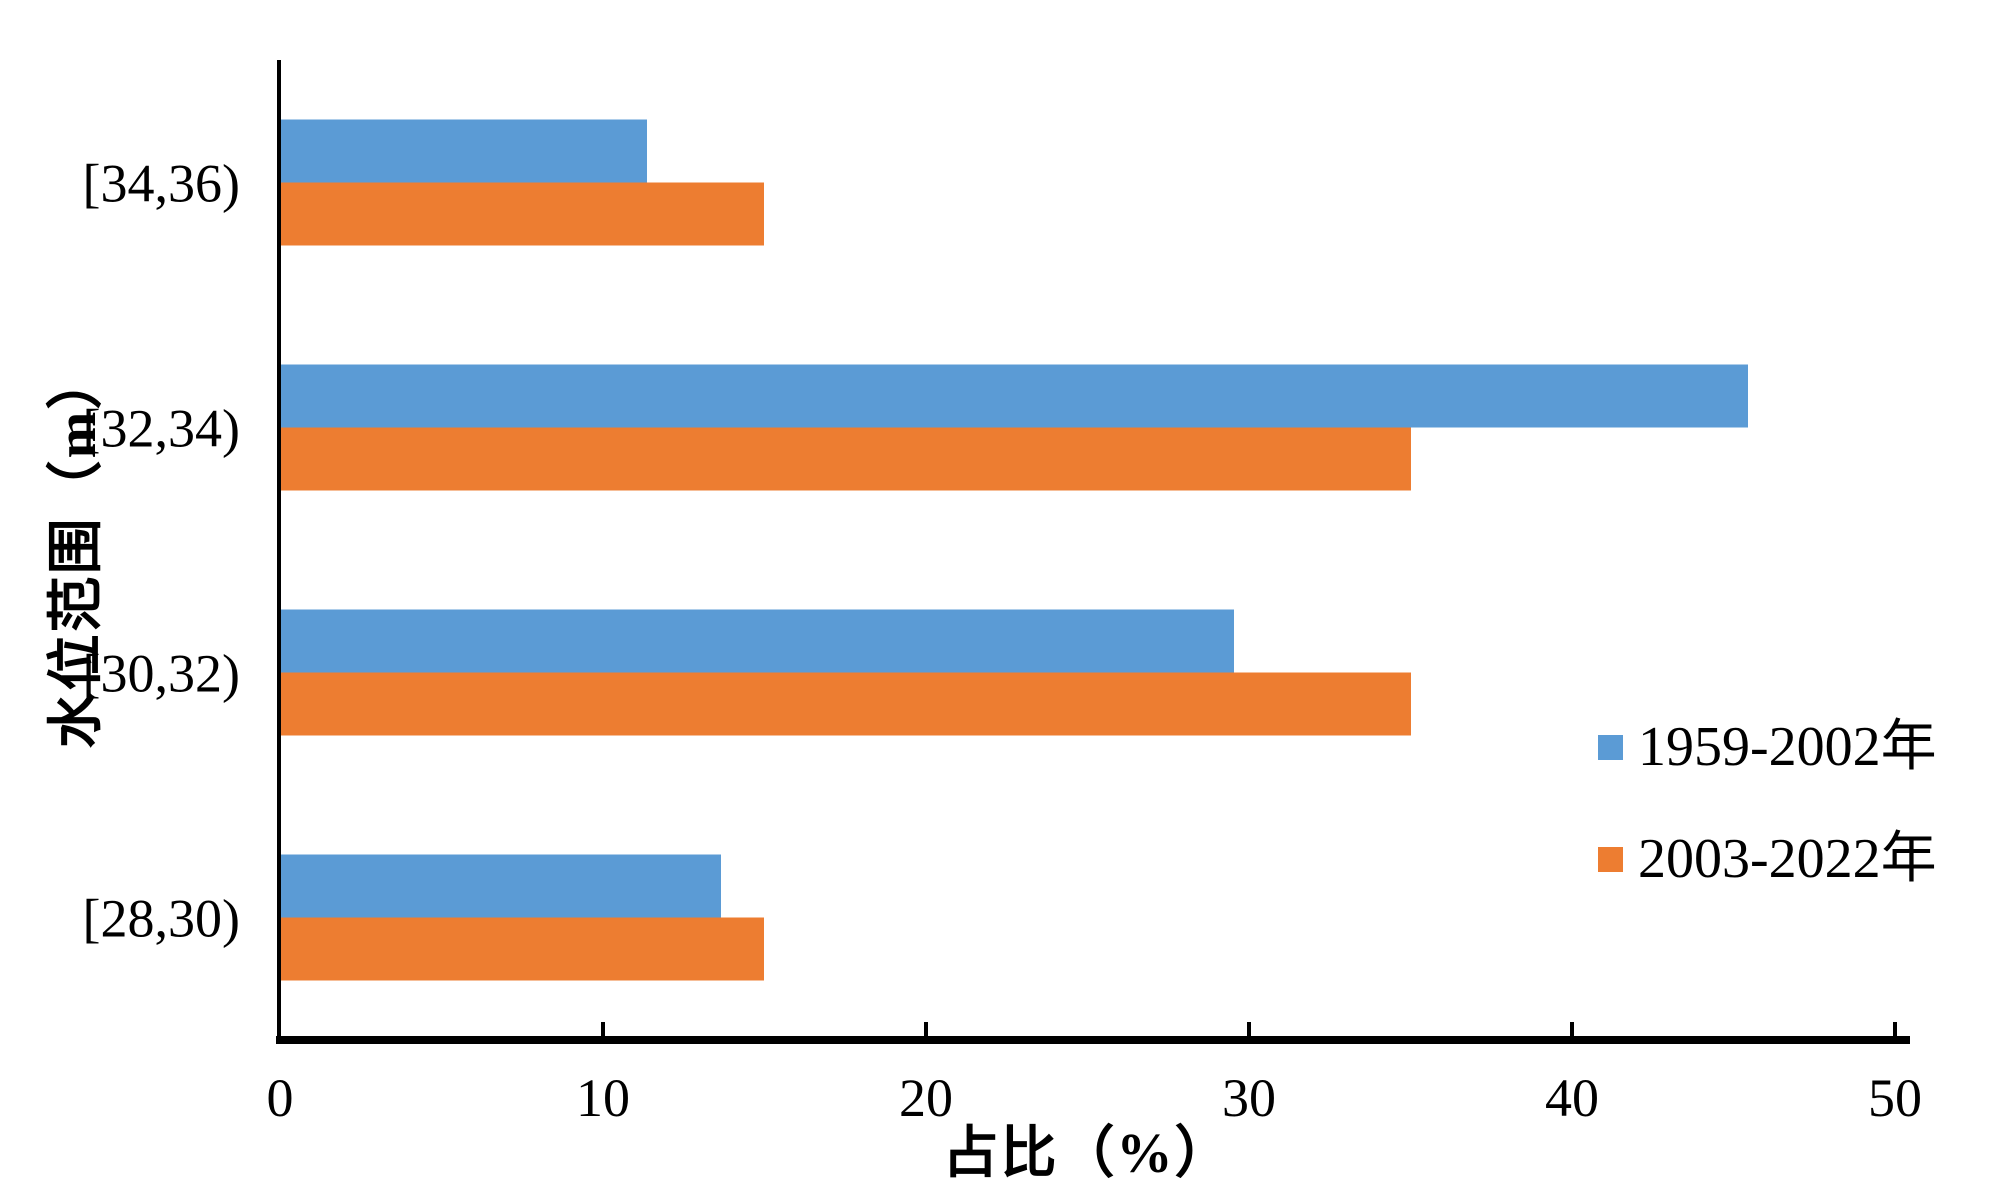  Describe the element at coordinates (522, 949) in the screenshot. I see `bar-series1-cat3` at that location.